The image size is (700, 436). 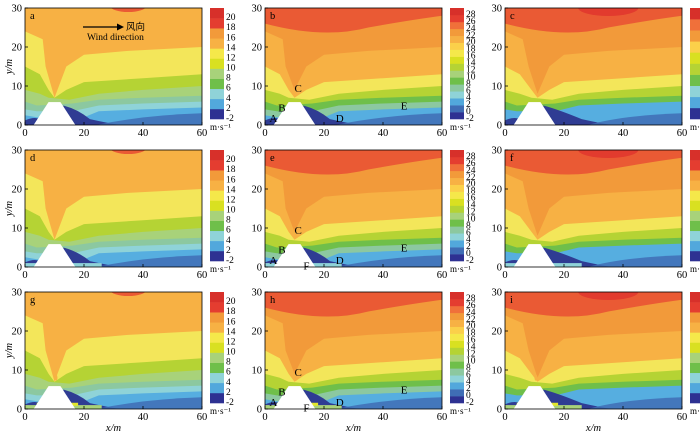 I want to click on panel-label: d, so click(x=33, y=158).